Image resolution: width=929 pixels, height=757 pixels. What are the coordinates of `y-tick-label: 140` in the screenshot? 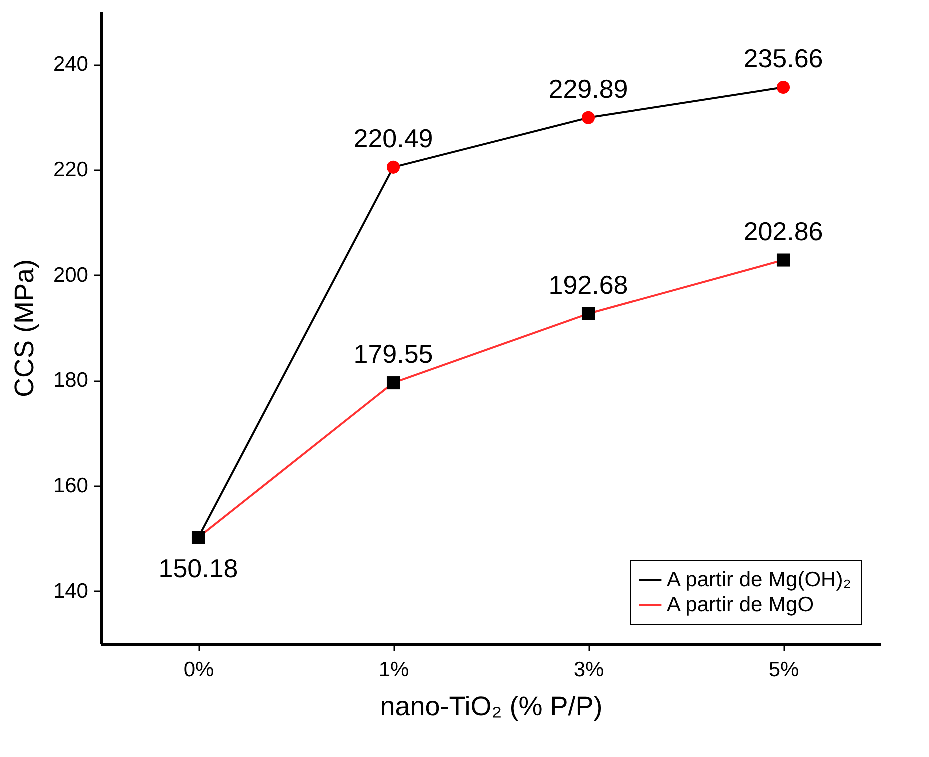 It's located at (70, 591).